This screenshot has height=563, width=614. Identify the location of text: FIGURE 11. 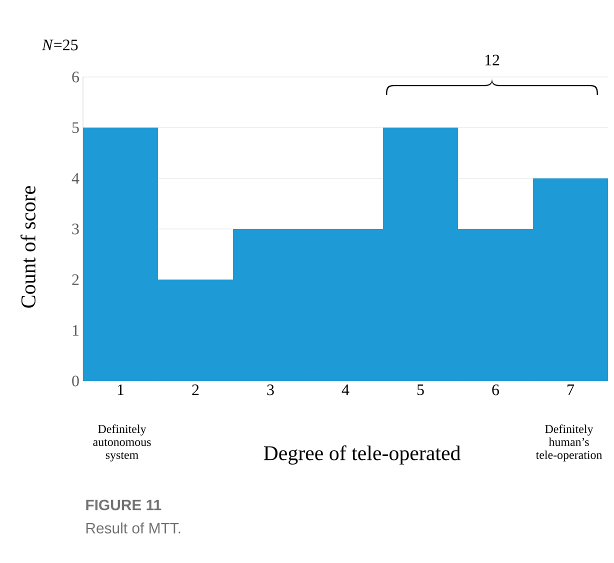
(124, 505).